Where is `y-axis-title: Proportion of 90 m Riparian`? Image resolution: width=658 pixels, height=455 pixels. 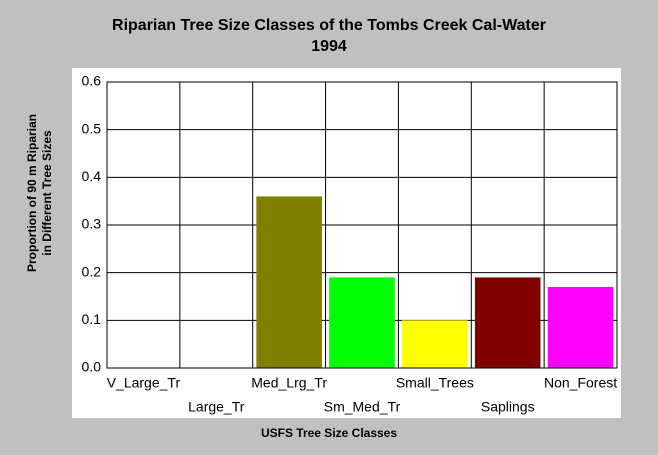 y-axis-title: Proportion of 90 m Riparian is located at coordinates (32, 193).